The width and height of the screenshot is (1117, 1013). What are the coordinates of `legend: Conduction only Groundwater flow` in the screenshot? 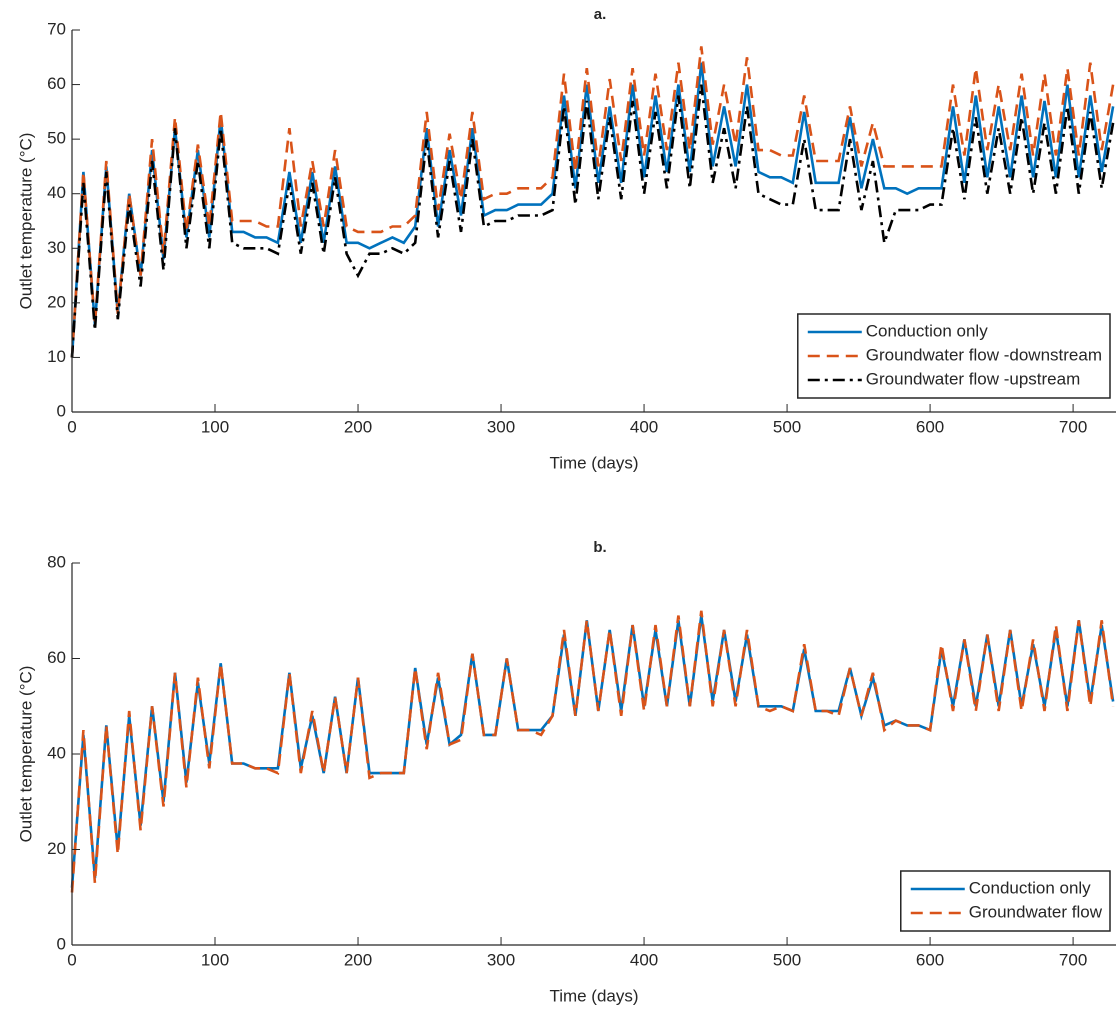 It's located at (1005, 901).